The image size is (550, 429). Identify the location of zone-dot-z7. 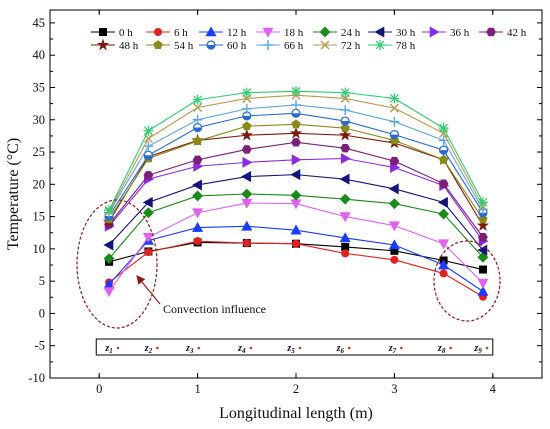
(401, 348).